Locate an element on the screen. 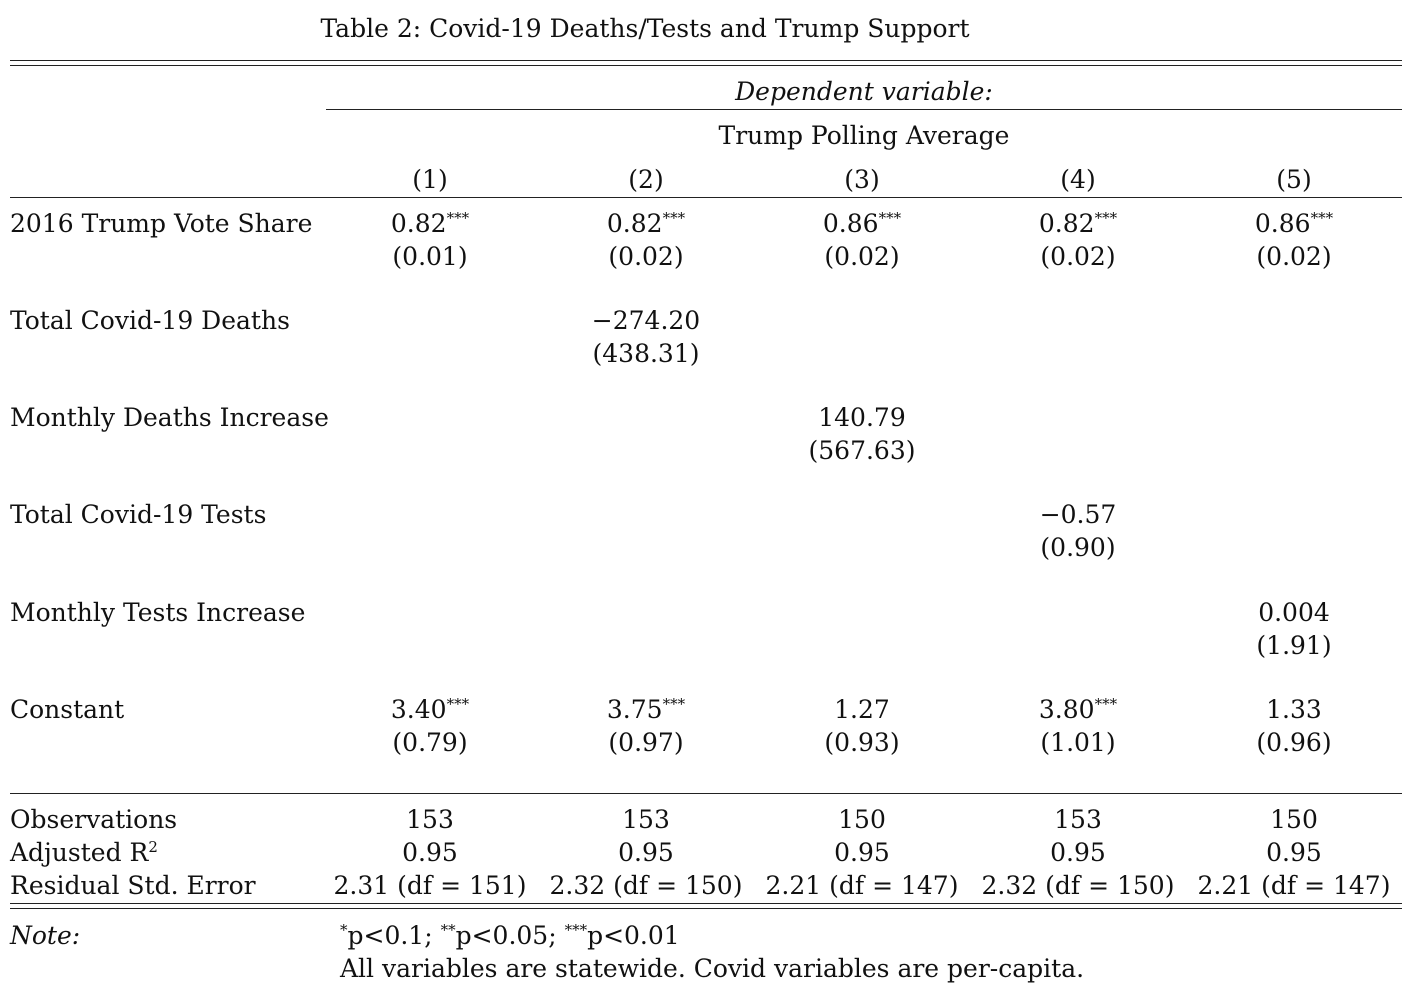 This screenshot has height=988, width=1412. column-header-2: (2) is located at coordinates (646, 179).